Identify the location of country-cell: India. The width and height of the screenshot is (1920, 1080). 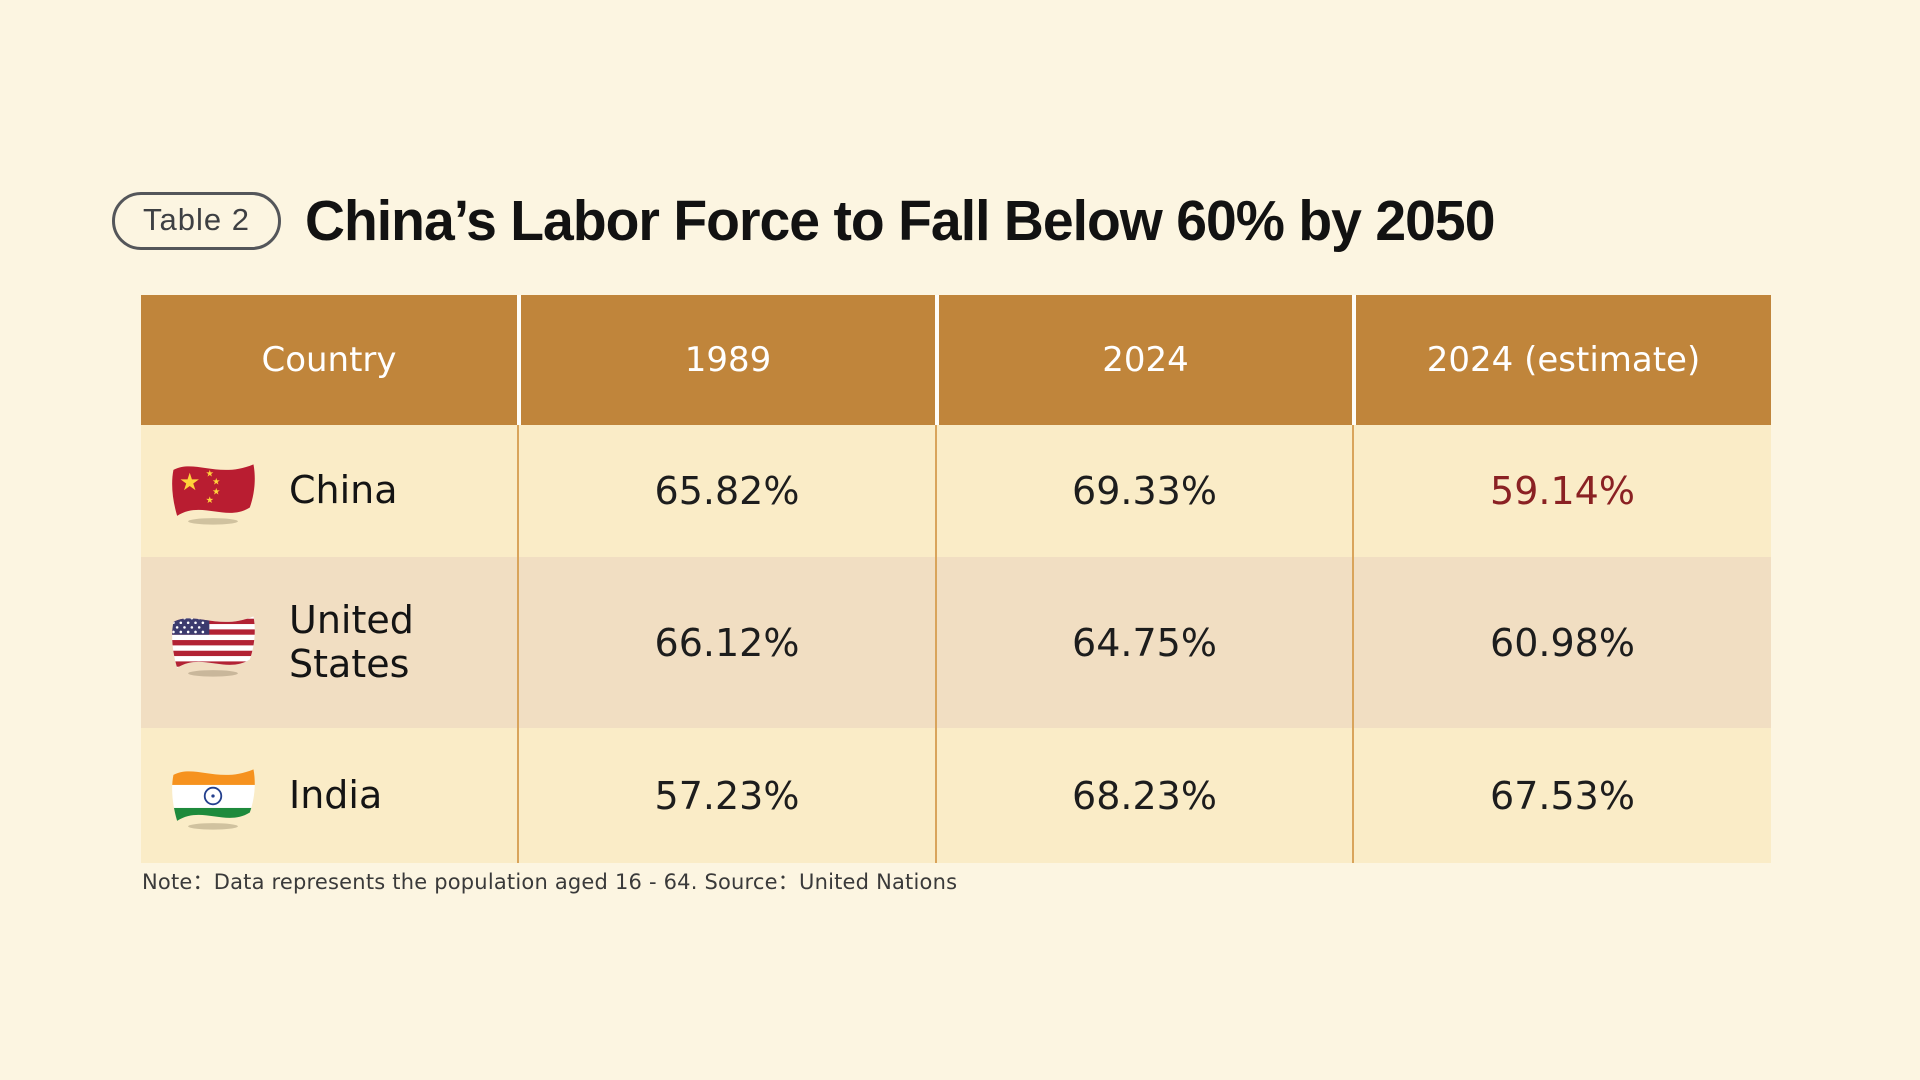
(329, 795).